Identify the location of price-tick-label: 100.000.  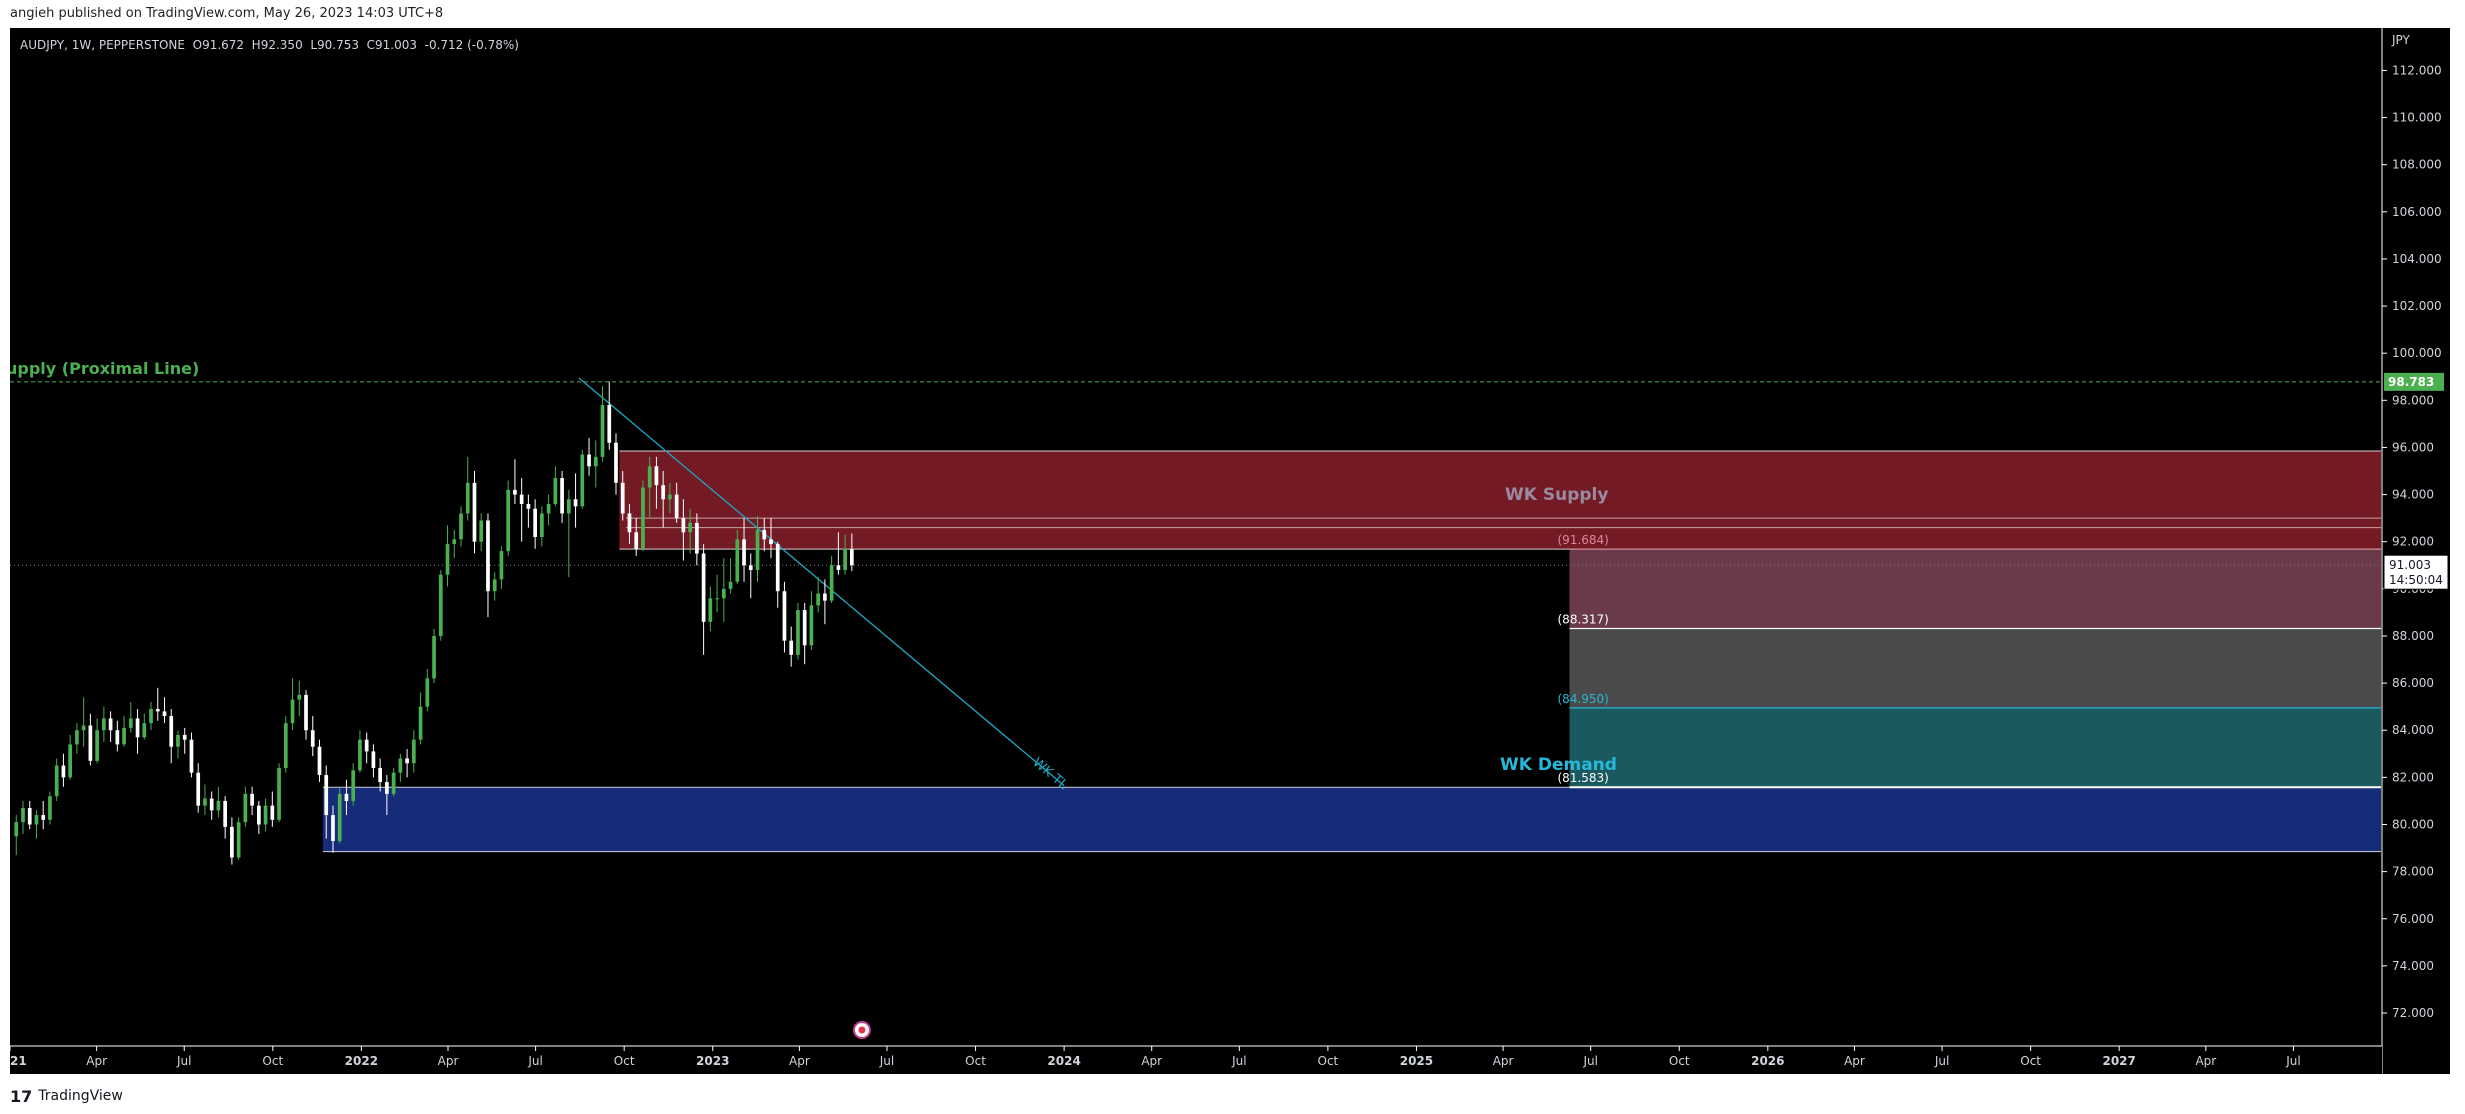
(2417, 353).